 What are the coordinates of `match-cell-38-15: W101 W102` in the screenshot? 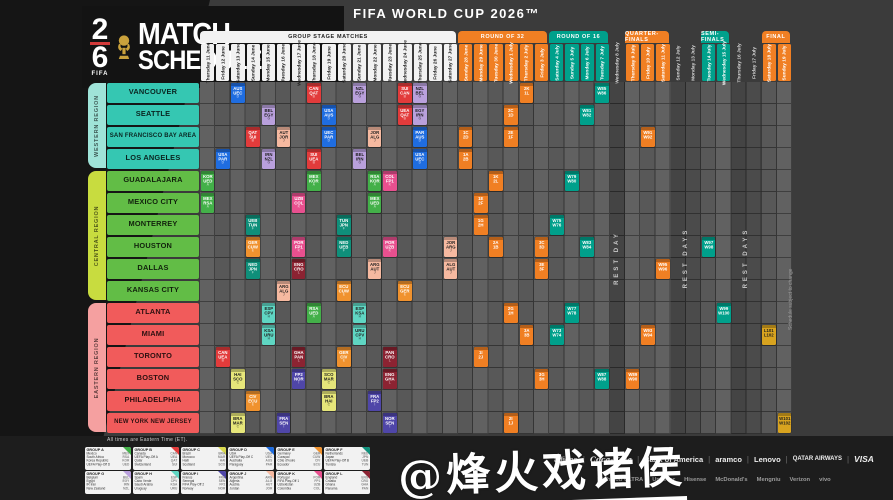 It's located at (784, 423).